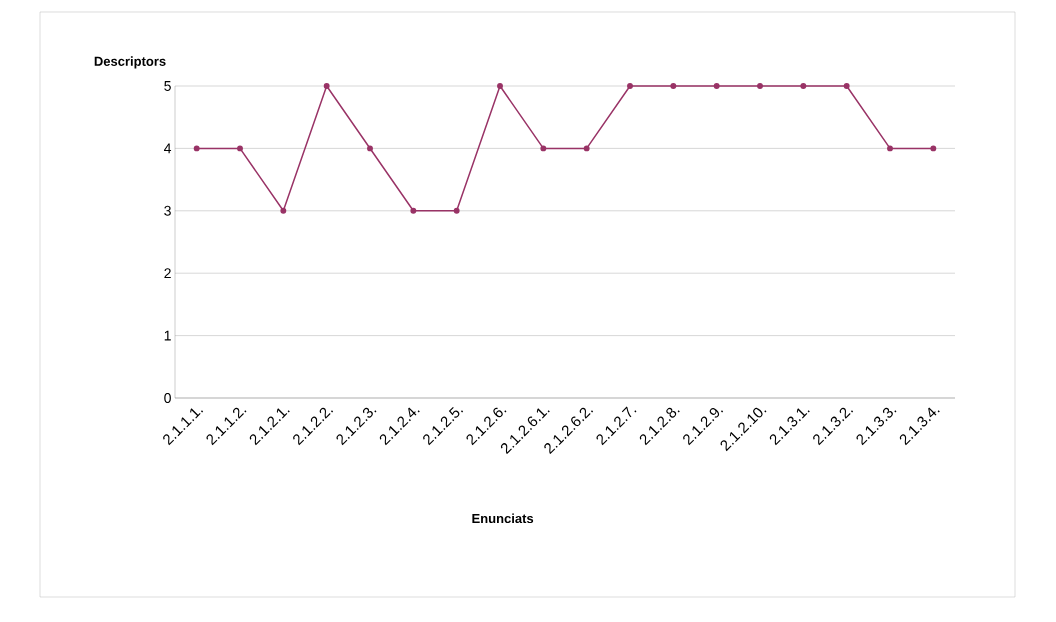 The image size is (1056, 622). Describe the element at coordinates (503, 518) in the screenshot. I see `x-axis-title: Enunciats` at that location.